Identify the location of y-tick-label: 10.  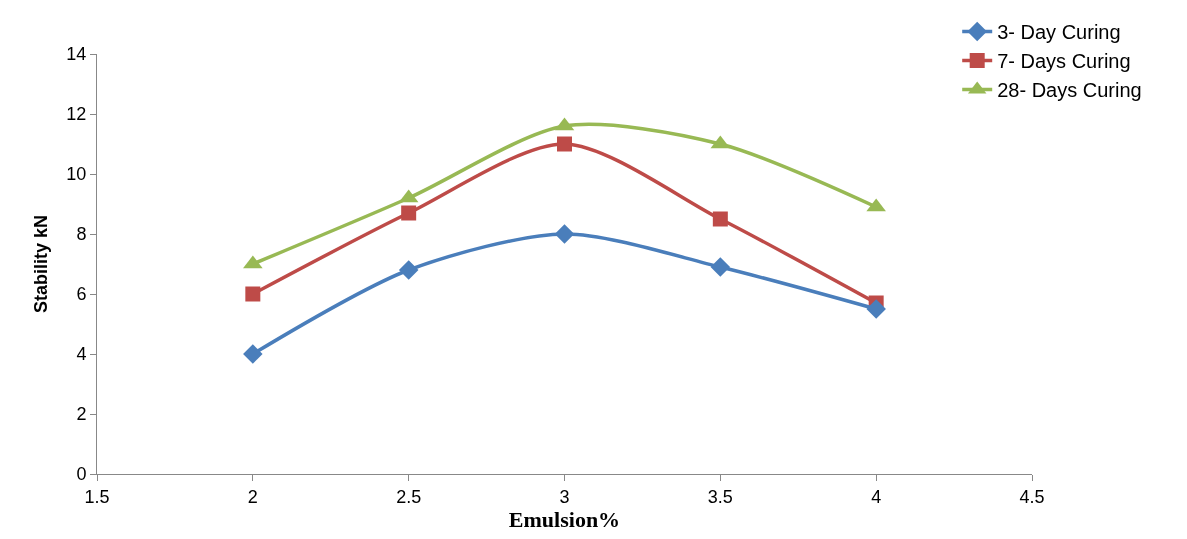
(76, 174).